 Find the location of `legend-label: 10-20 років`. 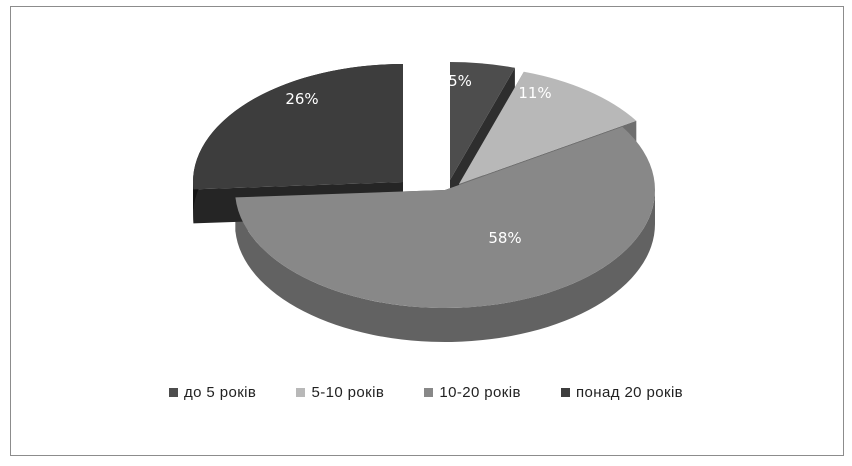

legend-label: 10-20 років is located at coordinates (480, 392).